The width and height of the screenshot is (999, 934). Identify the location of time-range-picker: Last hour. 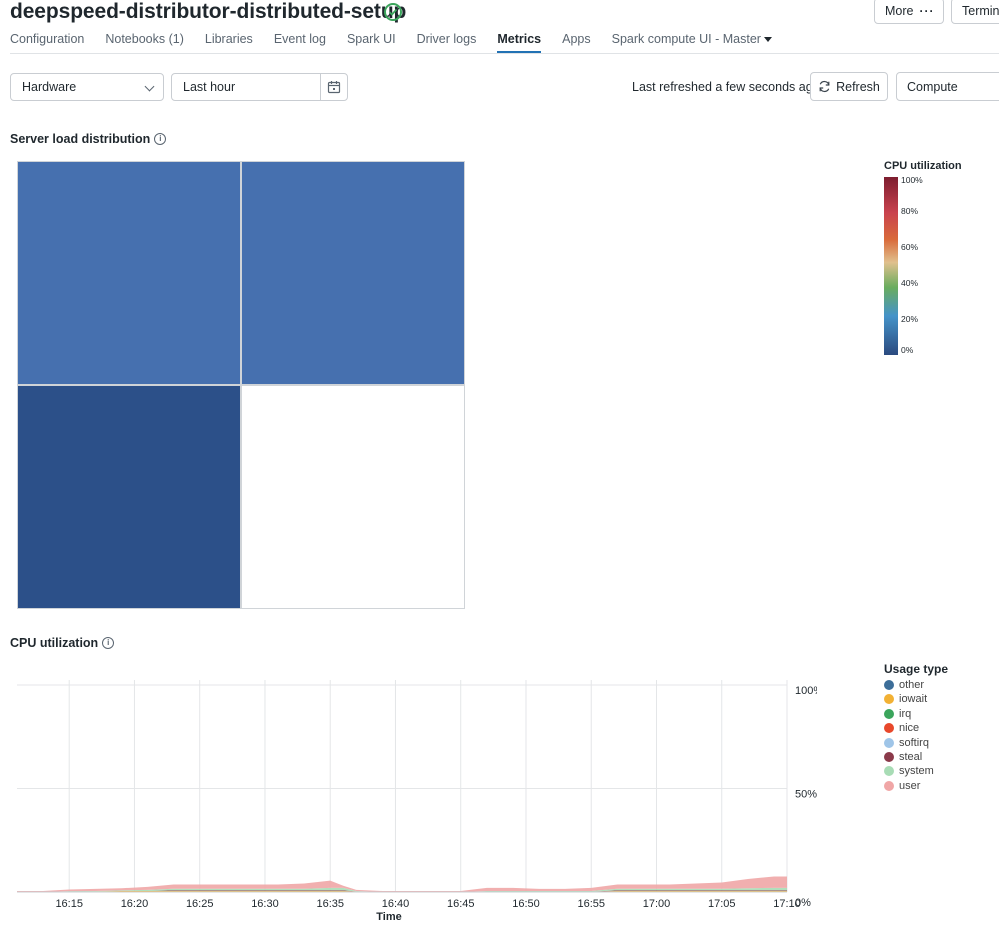
(259, 87).